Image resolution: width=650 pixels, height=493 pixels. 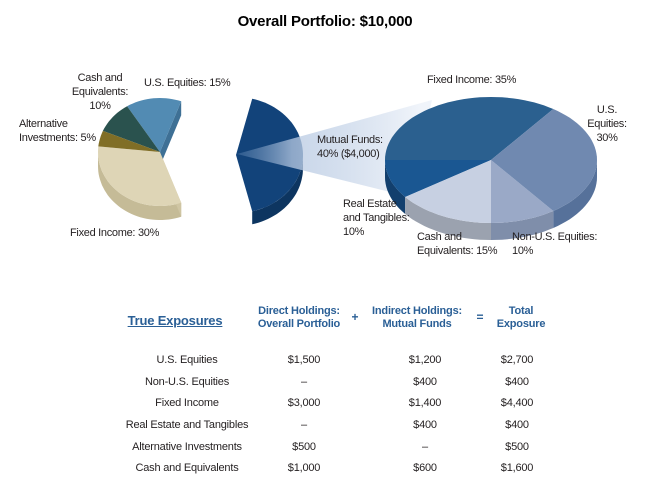 I want to click on pie-slice-mutual-funds-side, so click(x=277, y=190).